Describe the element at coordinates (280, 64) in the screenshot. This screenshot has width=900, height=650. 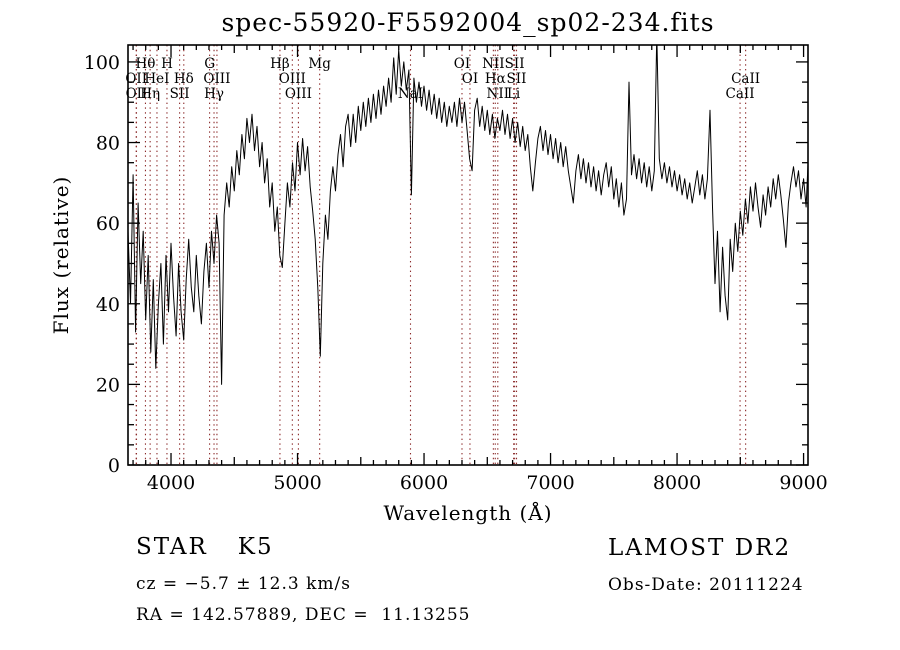
I see `spectral-line-label: Hβ` at that location.